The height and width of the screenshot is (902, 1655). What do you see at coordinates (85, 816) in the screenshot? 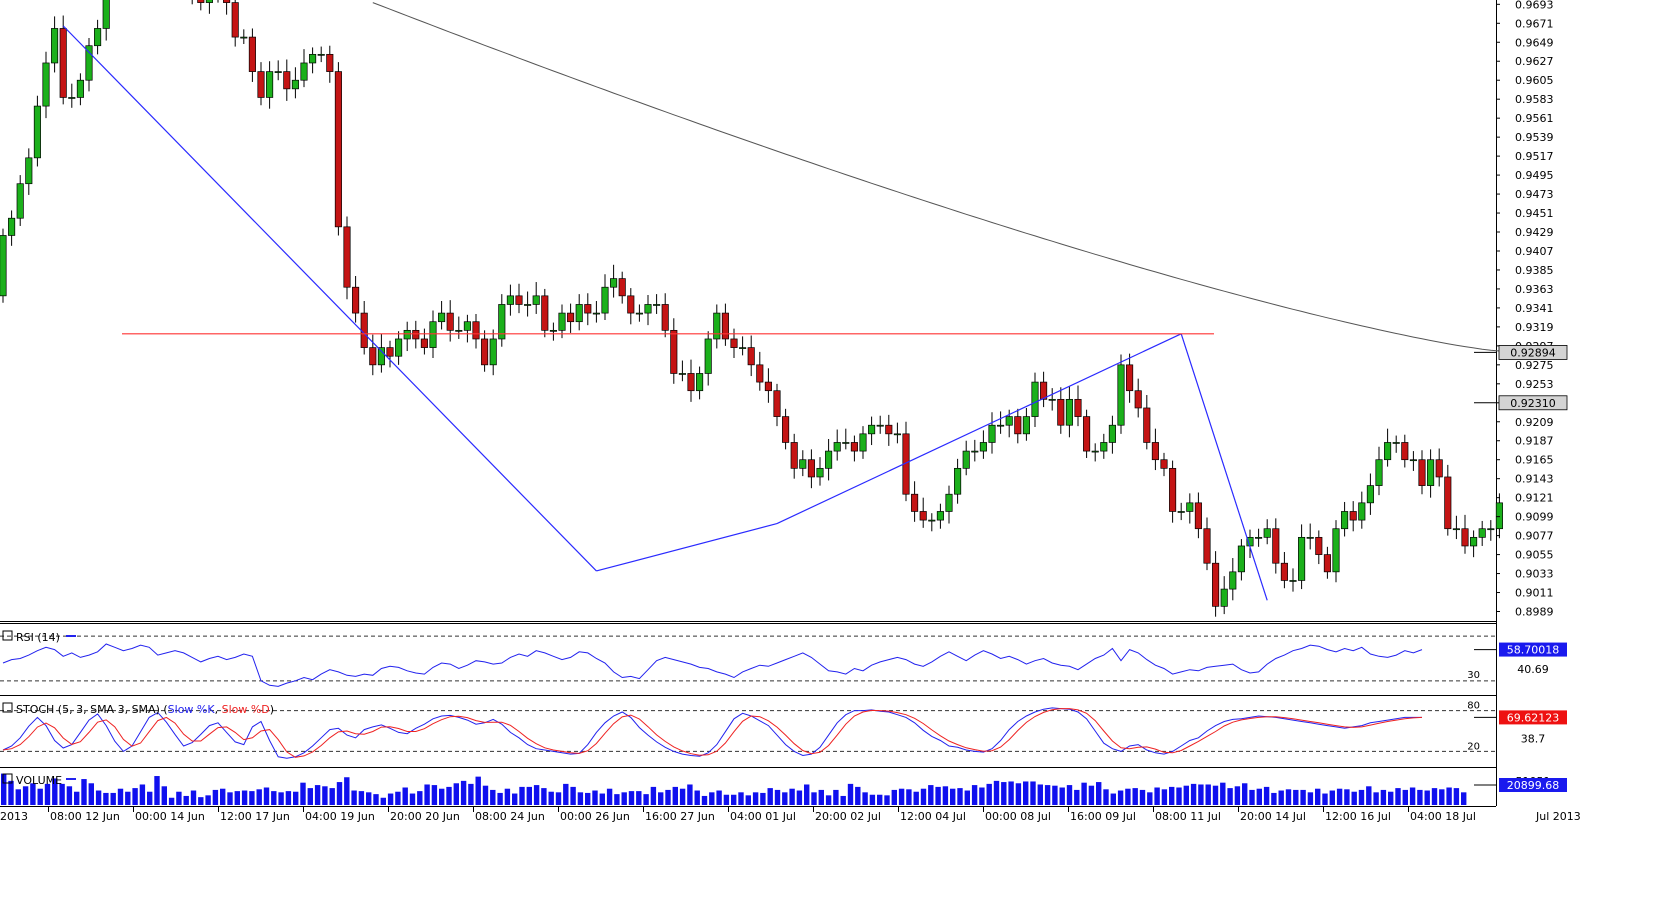
I see `time-axis-label: 08:00 12 Jun` at bounding box center [85, 816].